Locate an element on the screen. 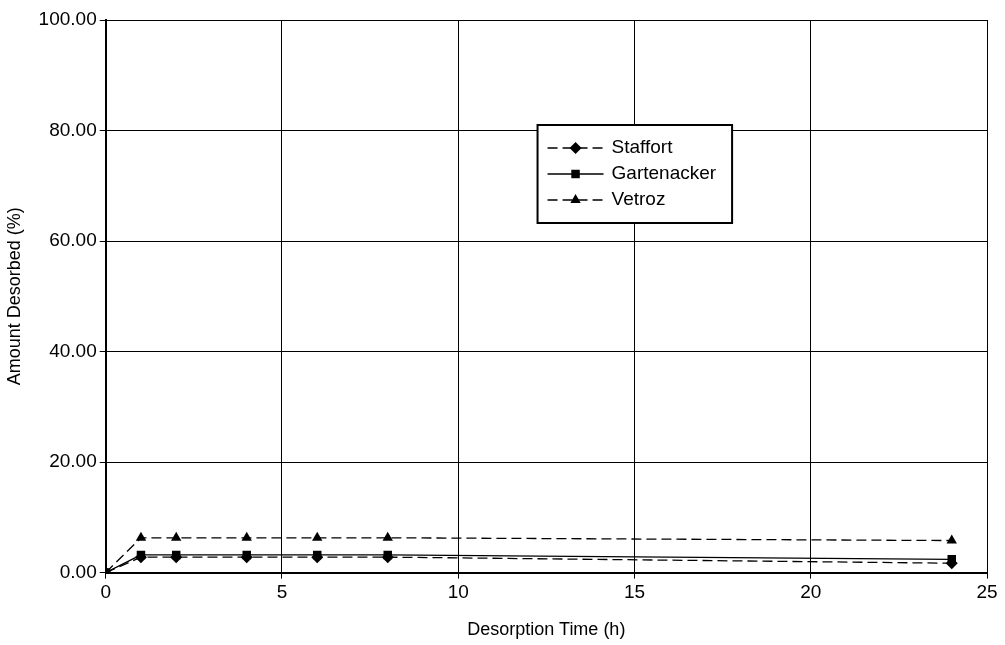 This screenshot has height=645, width=1005. y-tick-label: 40.00 is located at coordinates (73, 350).